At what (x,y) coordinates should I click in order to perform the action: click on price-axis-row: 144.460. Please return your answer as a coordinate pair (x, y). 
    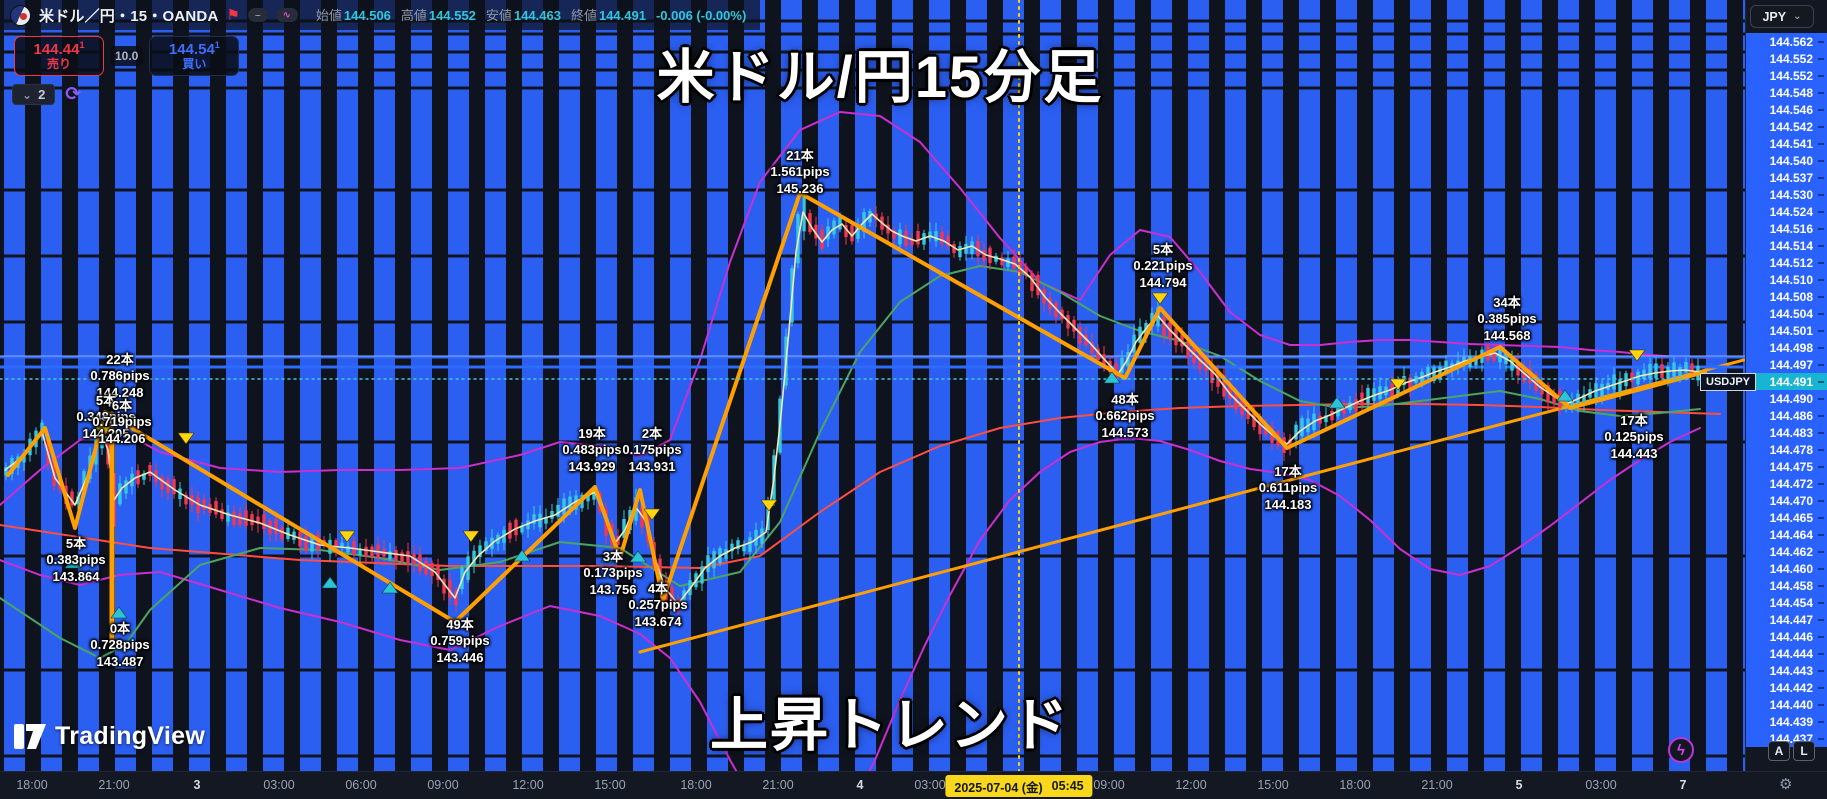
    Looking at the image, I should click on (1786, 568).